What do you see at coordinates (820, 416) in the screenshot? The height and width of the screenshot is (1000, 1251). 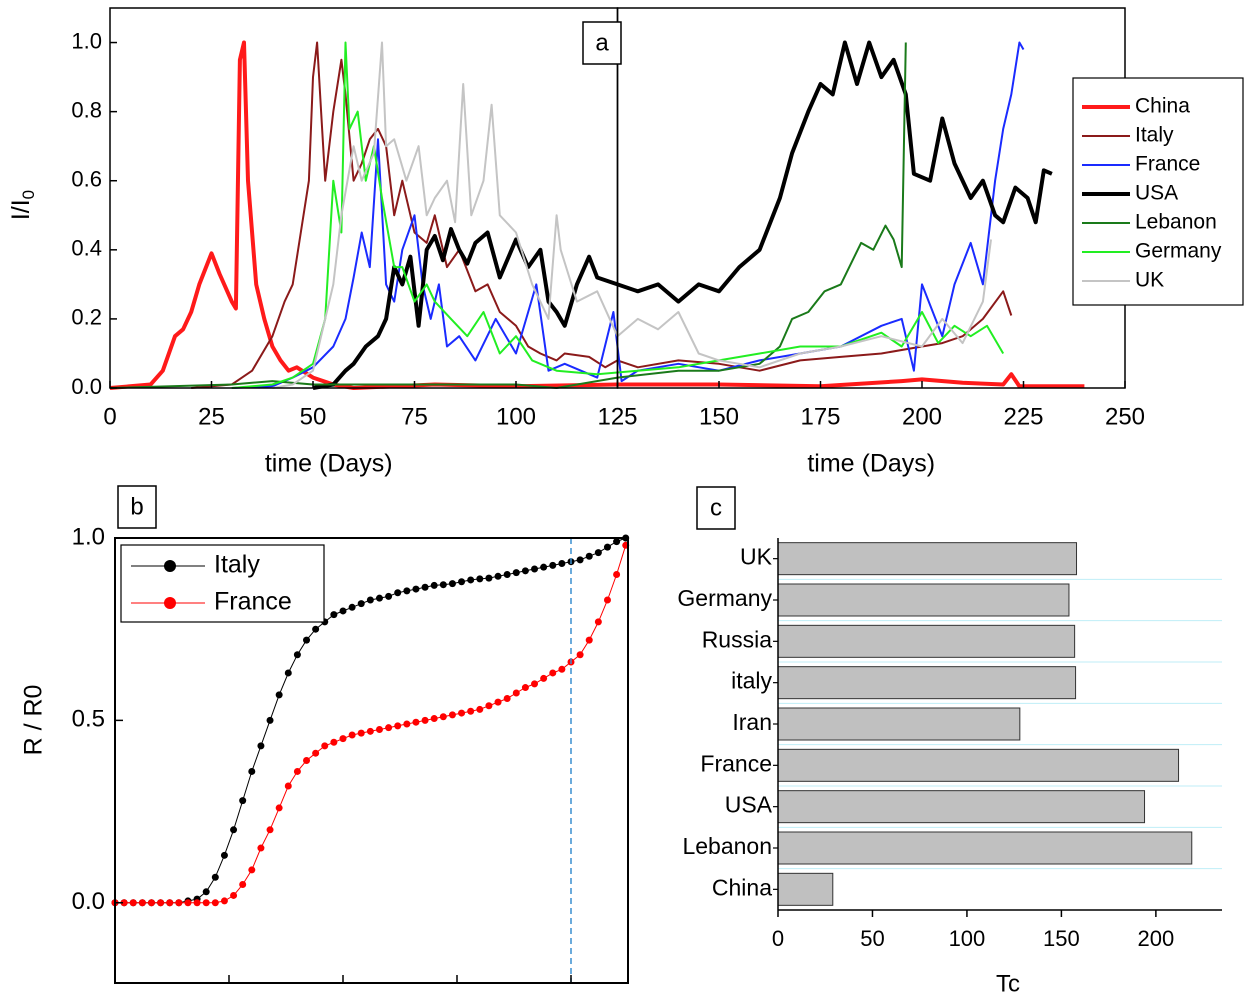 I see `x-tick-label: 175` at bounding box center [820, 416].